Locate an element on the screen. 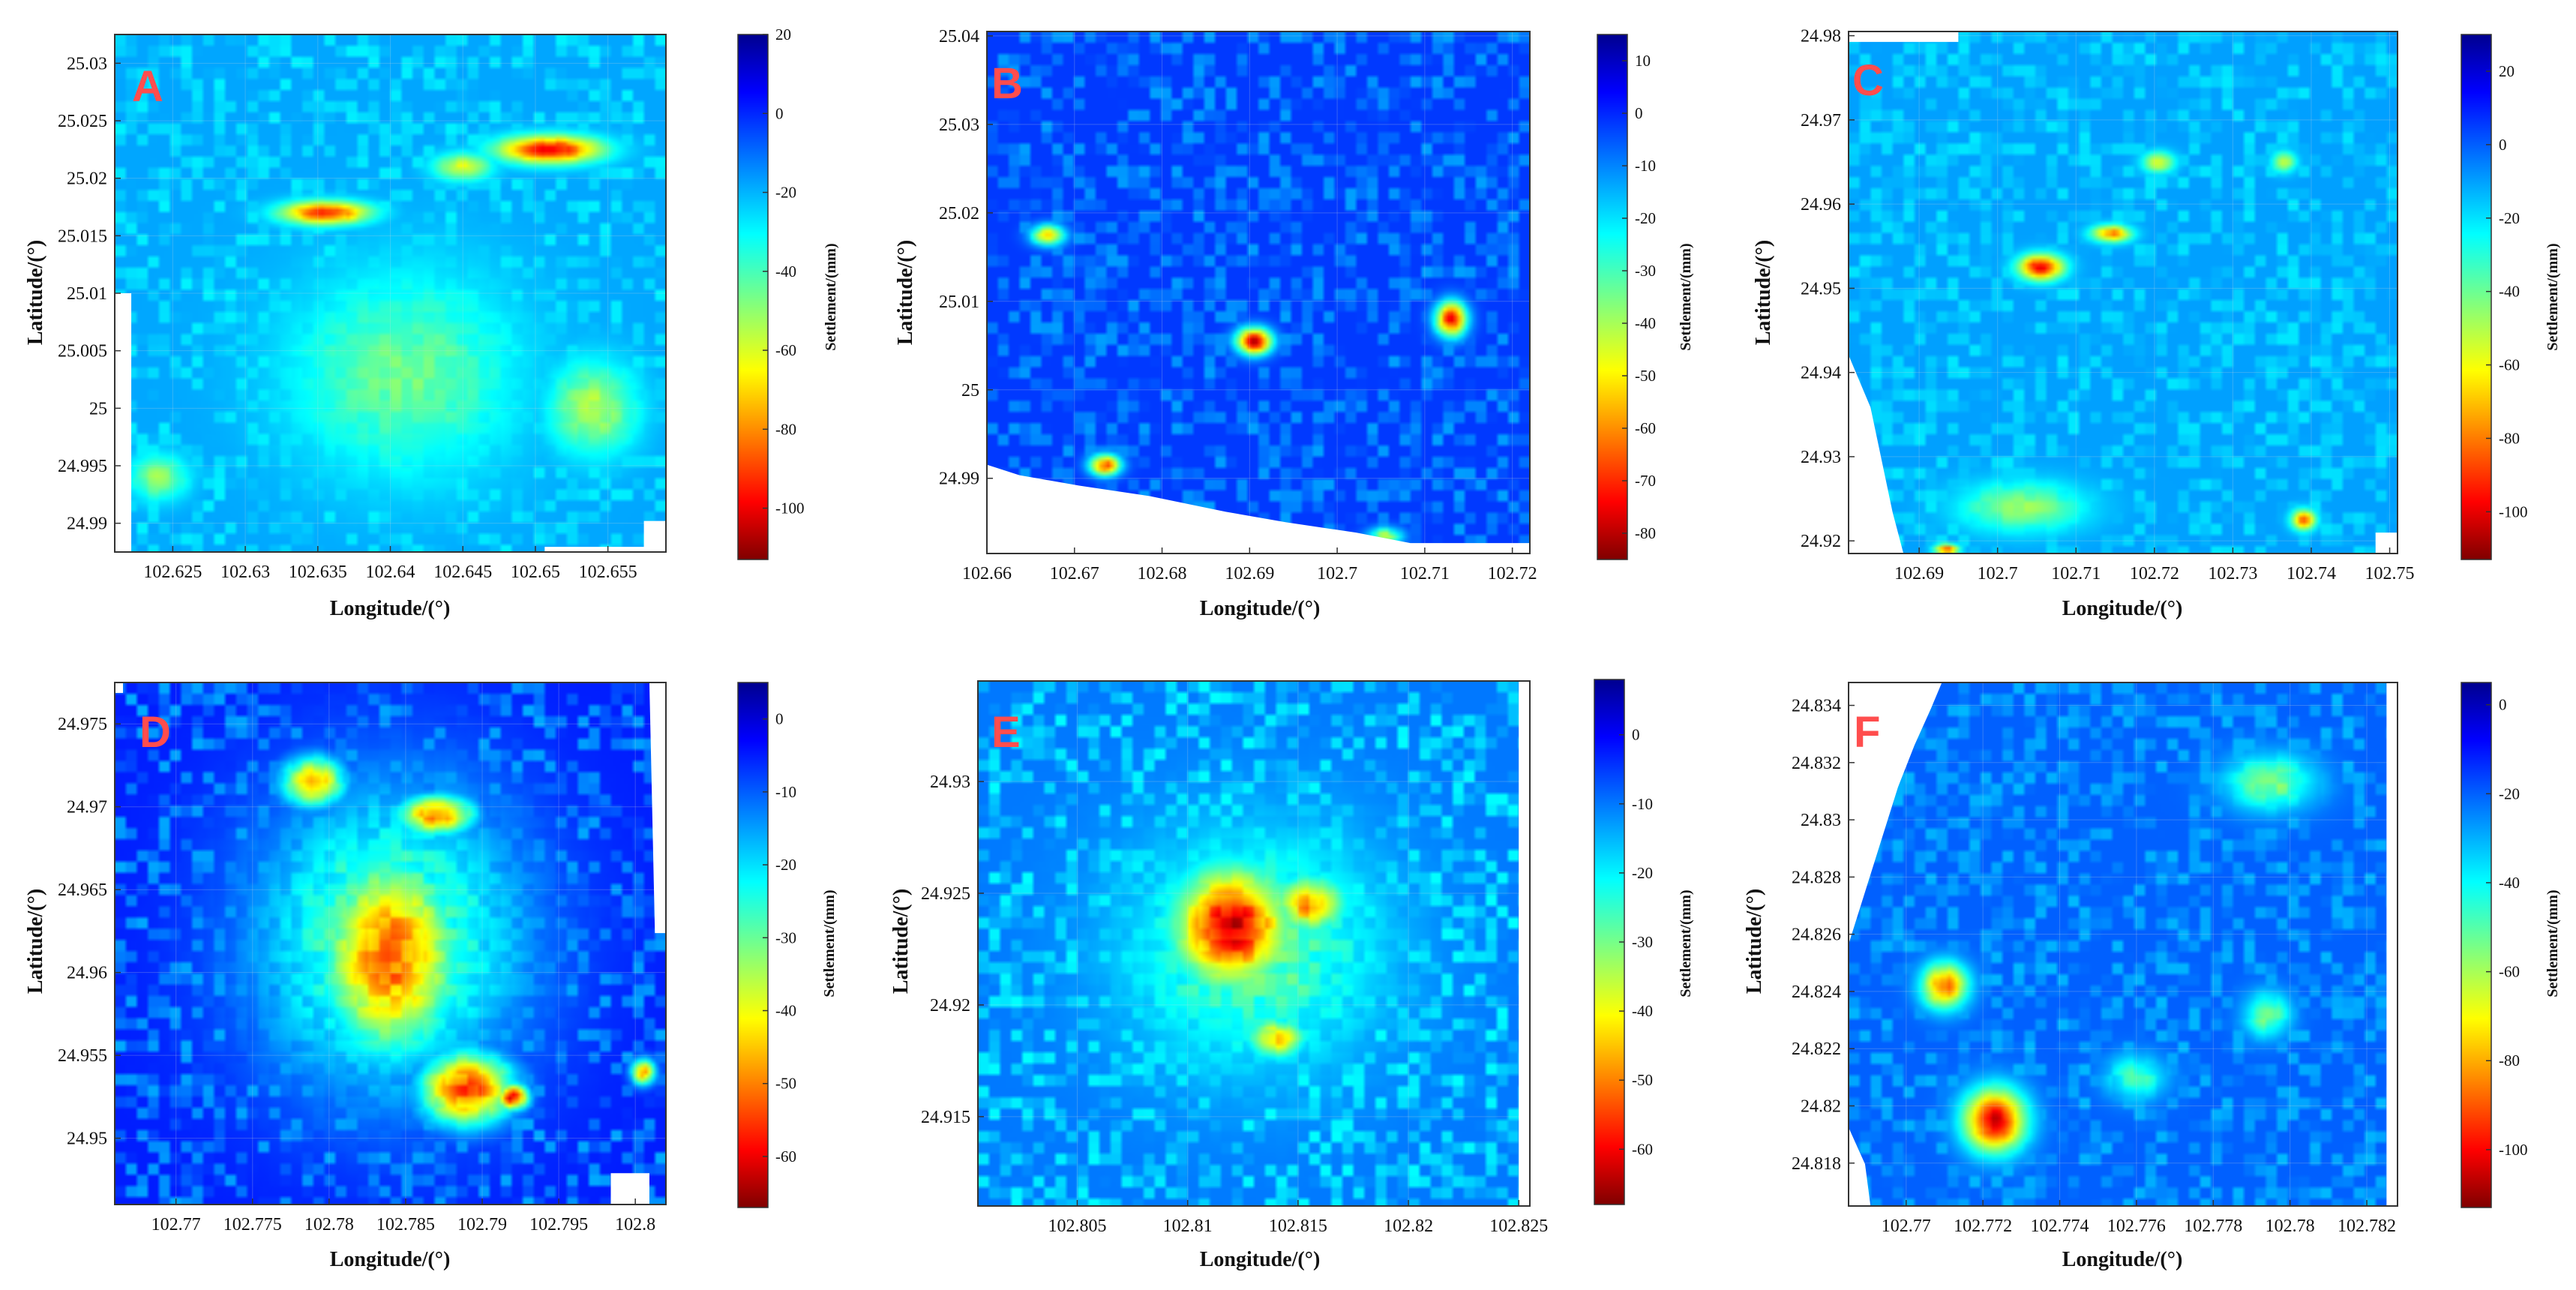  panel-f-heatmap-raster is located at coordinates (2123, 944).